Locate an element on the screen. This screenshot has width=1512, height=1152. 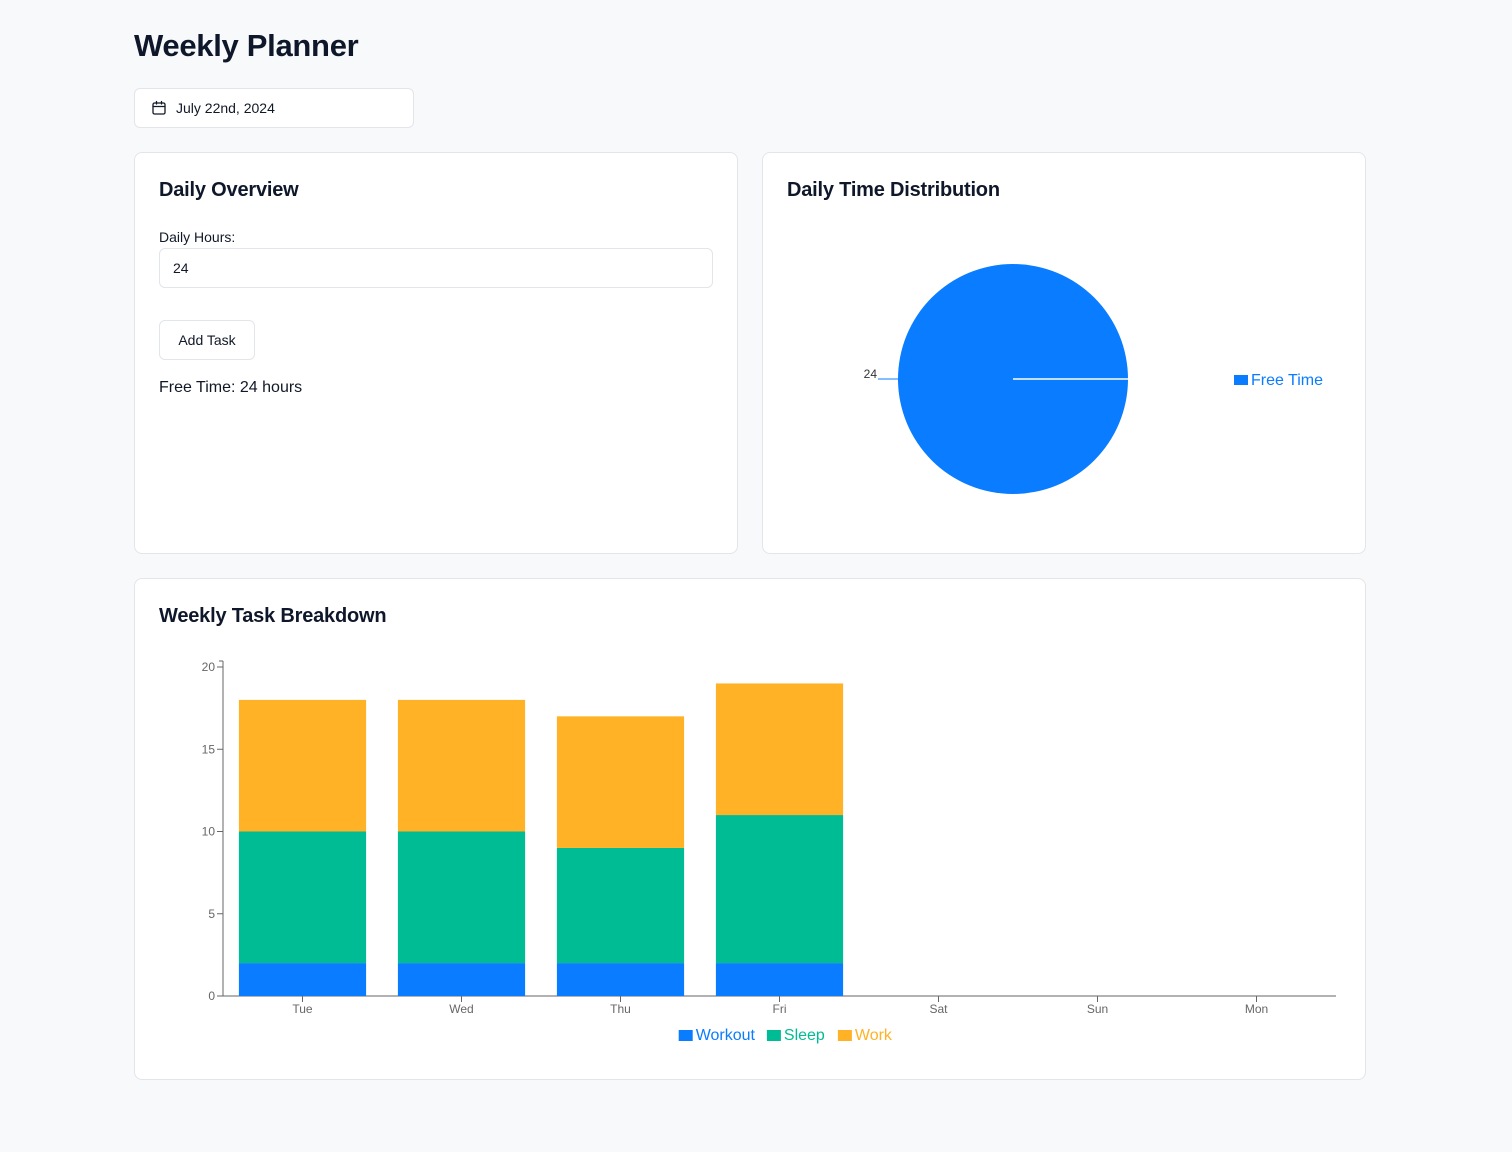
x-tick-label: Sun is located at coordinates (1097, 1009).